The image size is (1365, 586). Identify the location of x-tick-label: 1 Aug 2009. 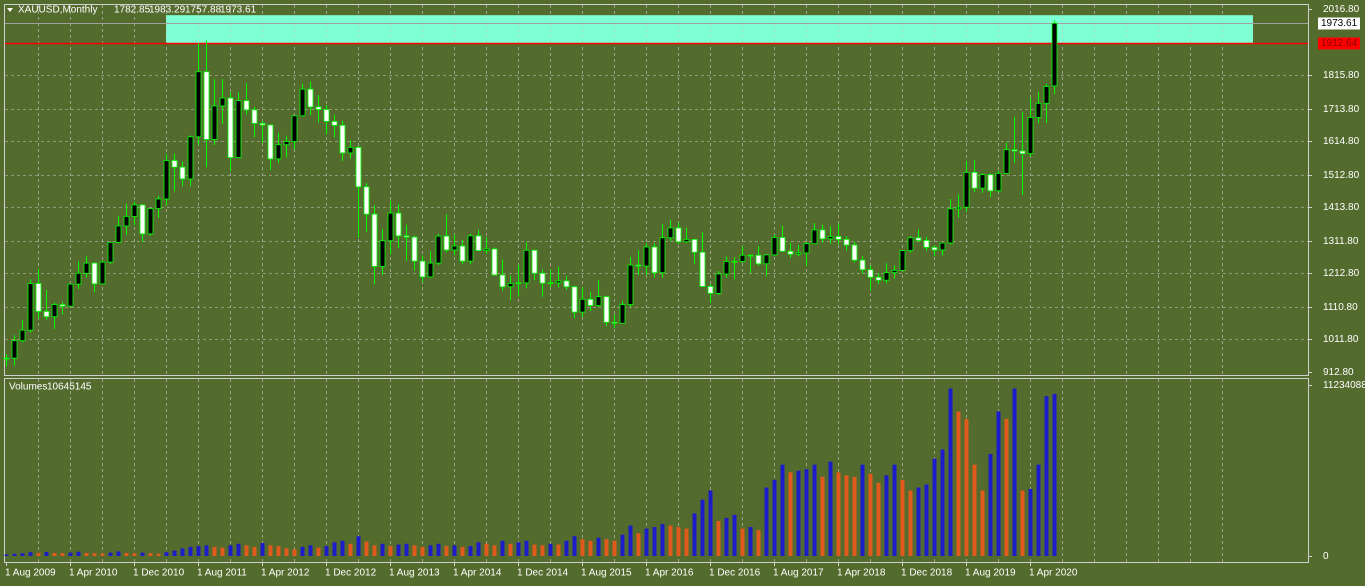
(30, 573).